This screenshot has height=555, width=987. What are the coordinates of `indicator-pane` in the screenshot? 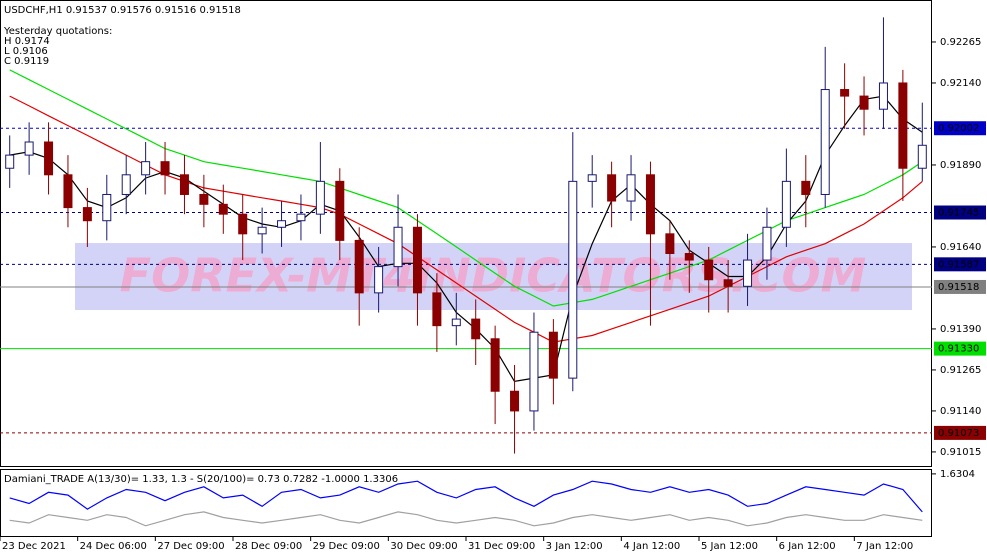 It's located at (466, 503).